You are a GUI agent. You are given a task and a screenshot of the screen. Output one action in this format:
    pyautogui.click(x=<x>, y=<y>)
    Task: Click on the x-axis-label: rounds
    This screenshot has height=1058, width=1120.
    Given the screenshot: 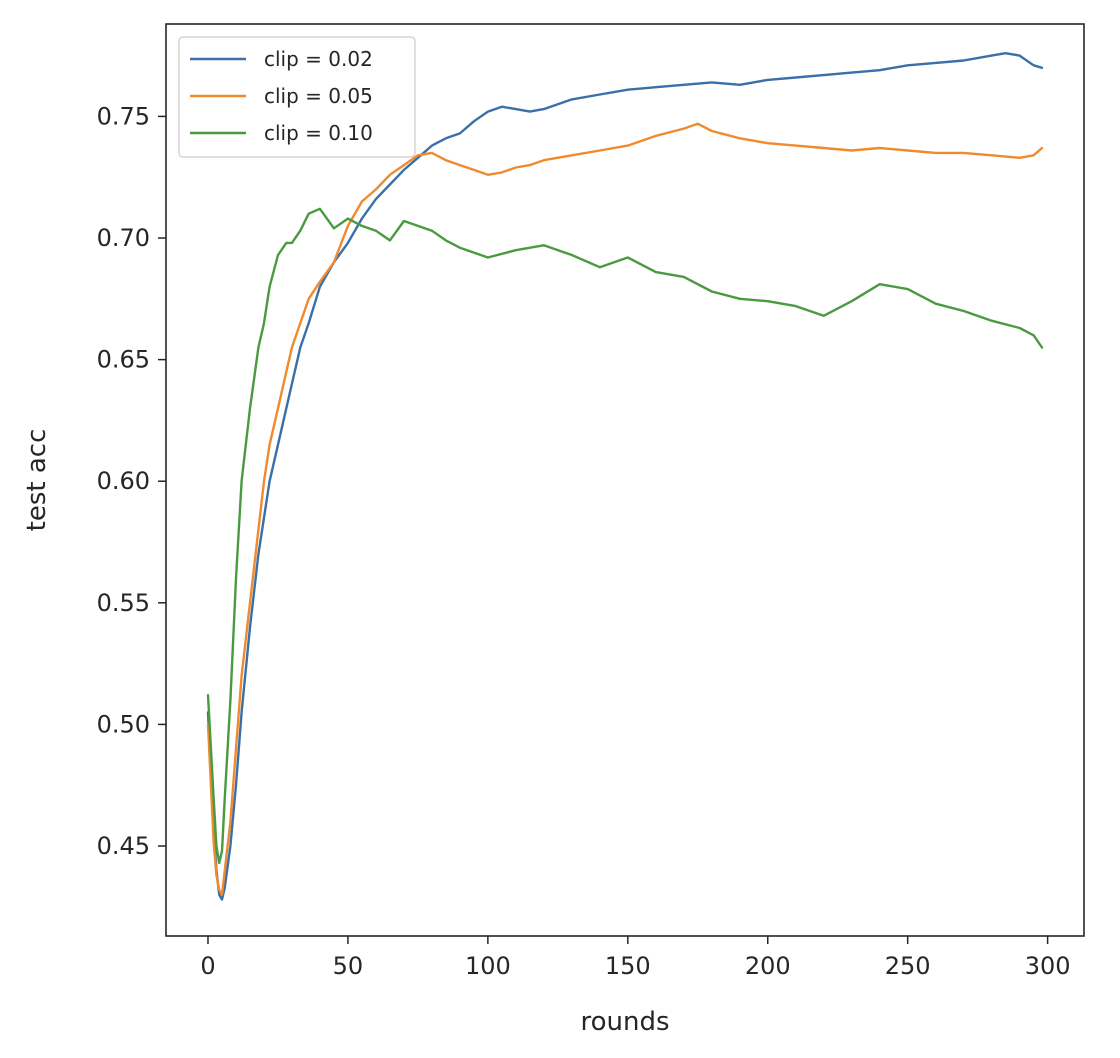 What is the action you would take?
    pyautogui.click(x=624, y=1022)
    